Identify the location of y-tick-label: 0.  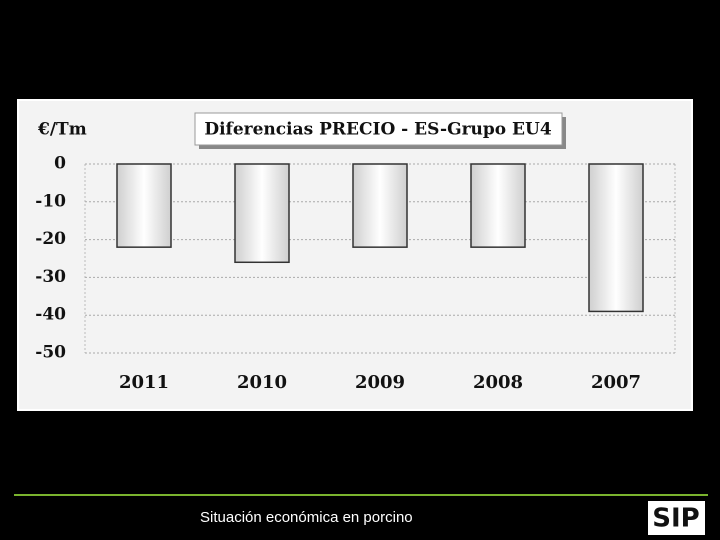
(60, 164).